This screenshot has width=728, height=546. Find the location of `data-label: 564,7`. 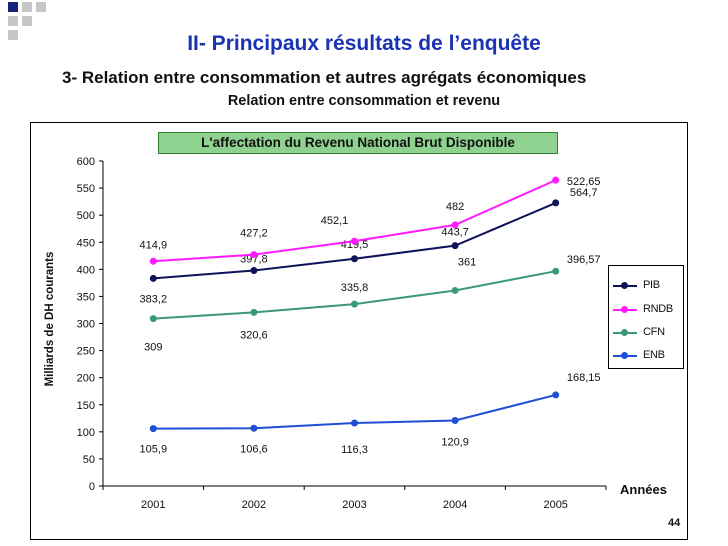

data-label: 564,7 is located at coordinates (584, 193).